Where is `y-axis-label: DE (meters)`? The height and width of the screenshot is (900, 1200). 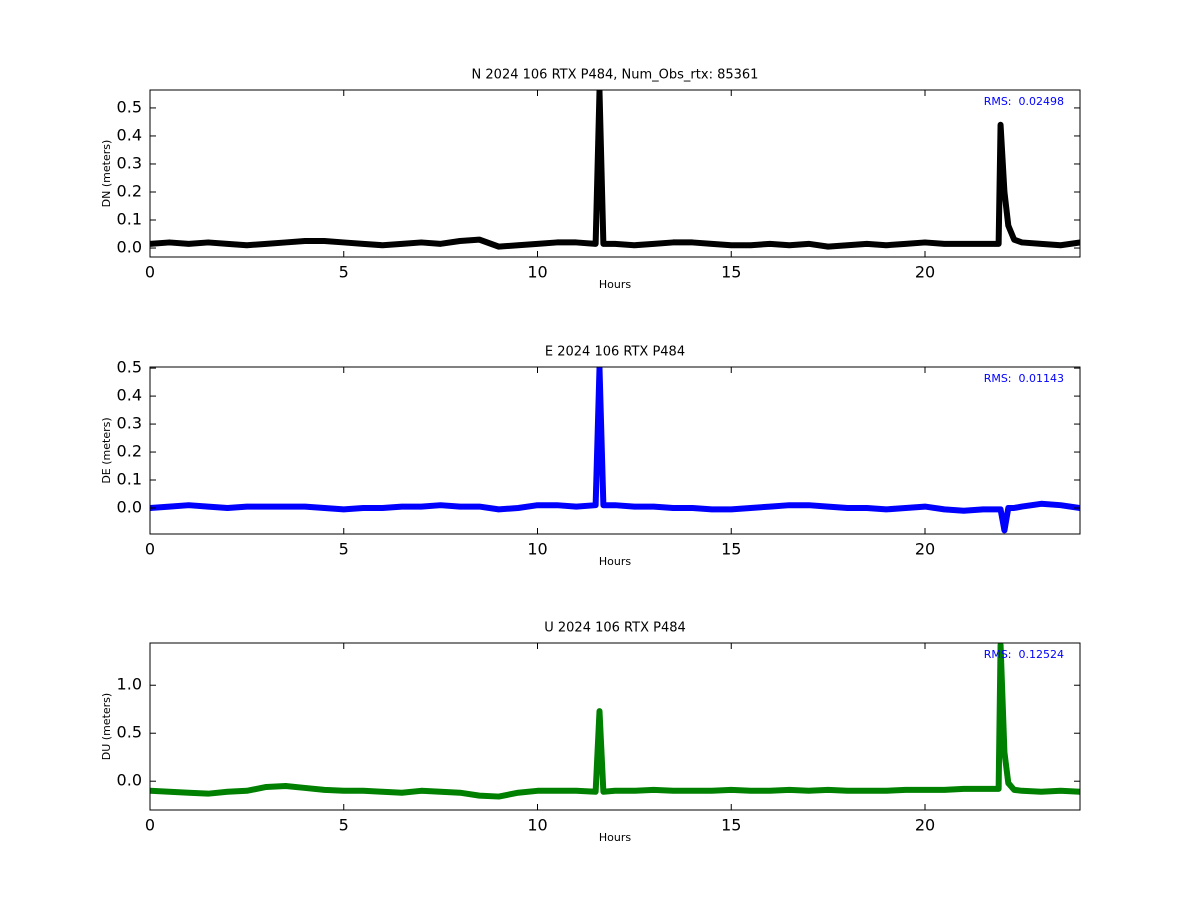
y-axis-label: DE (meters) is located at coordinates (106, 450).